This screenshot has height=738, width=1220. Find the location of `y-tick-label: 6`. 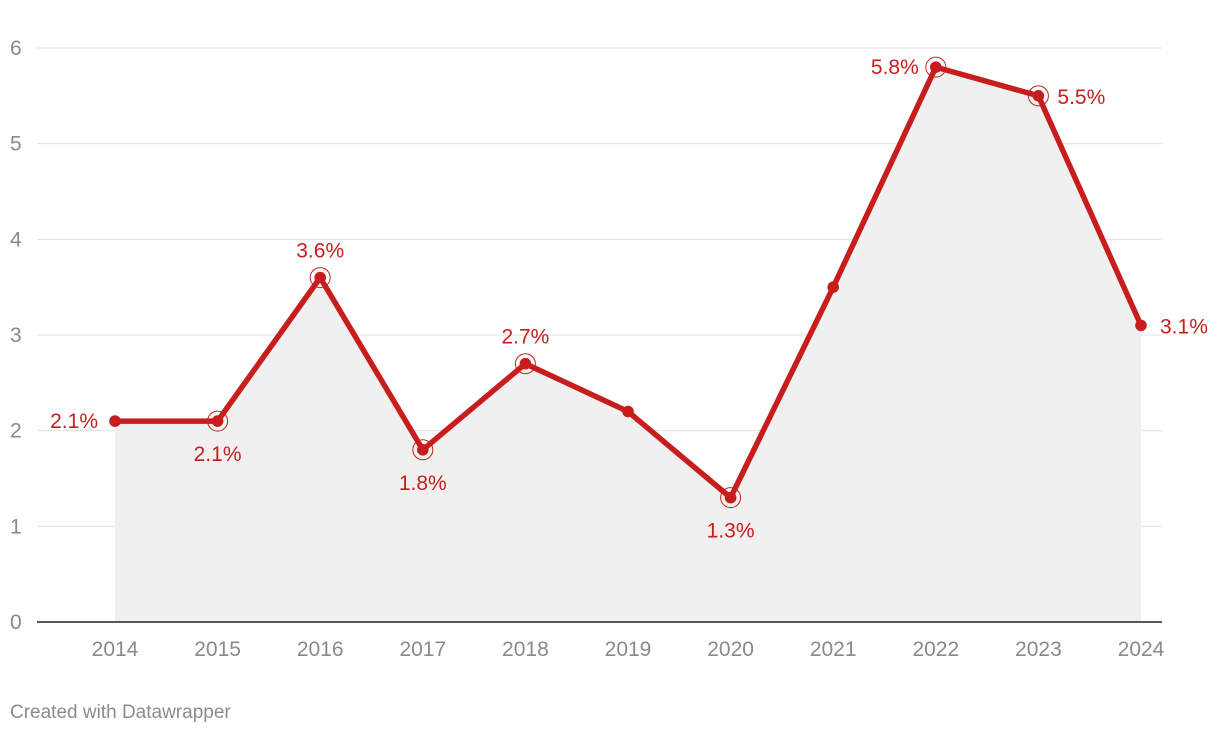

y-tick-label: 6 is located at coordinates (16, 48).